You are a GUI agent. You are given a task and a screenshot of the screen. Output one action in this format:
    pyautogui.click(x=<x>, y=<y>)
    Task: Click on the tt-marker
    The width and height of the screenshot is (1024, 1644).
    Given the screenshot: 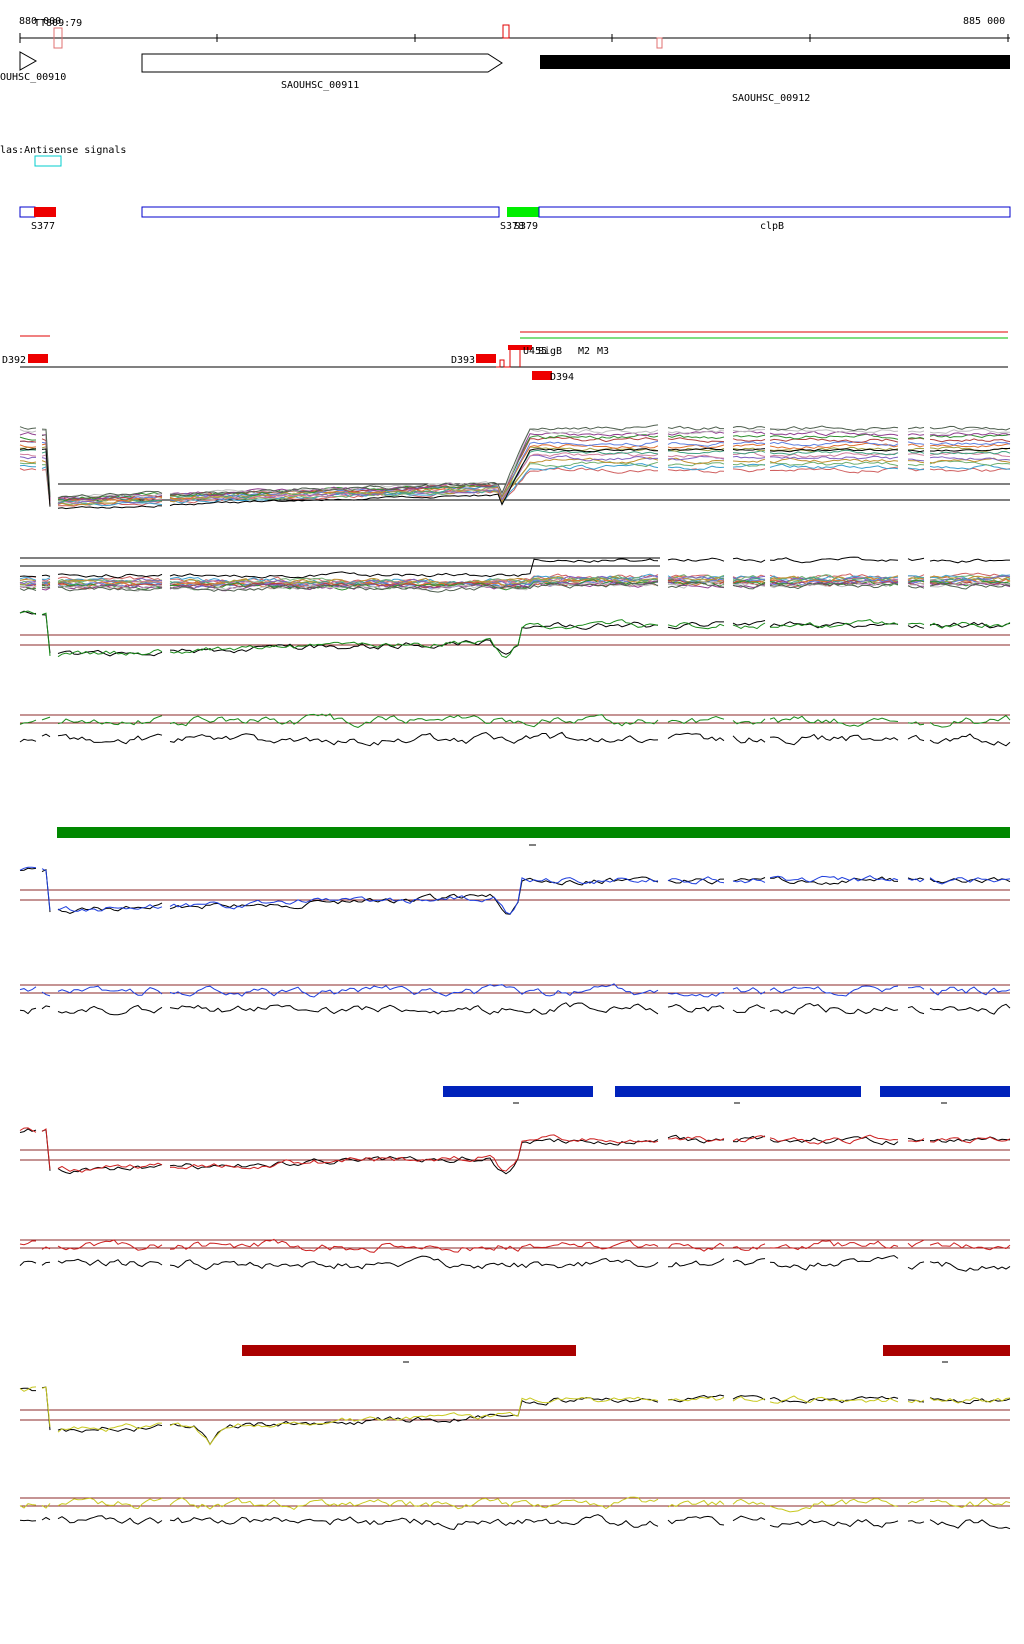 What is the action you would take?
    pyautogui.click(x=58, y=38)
    